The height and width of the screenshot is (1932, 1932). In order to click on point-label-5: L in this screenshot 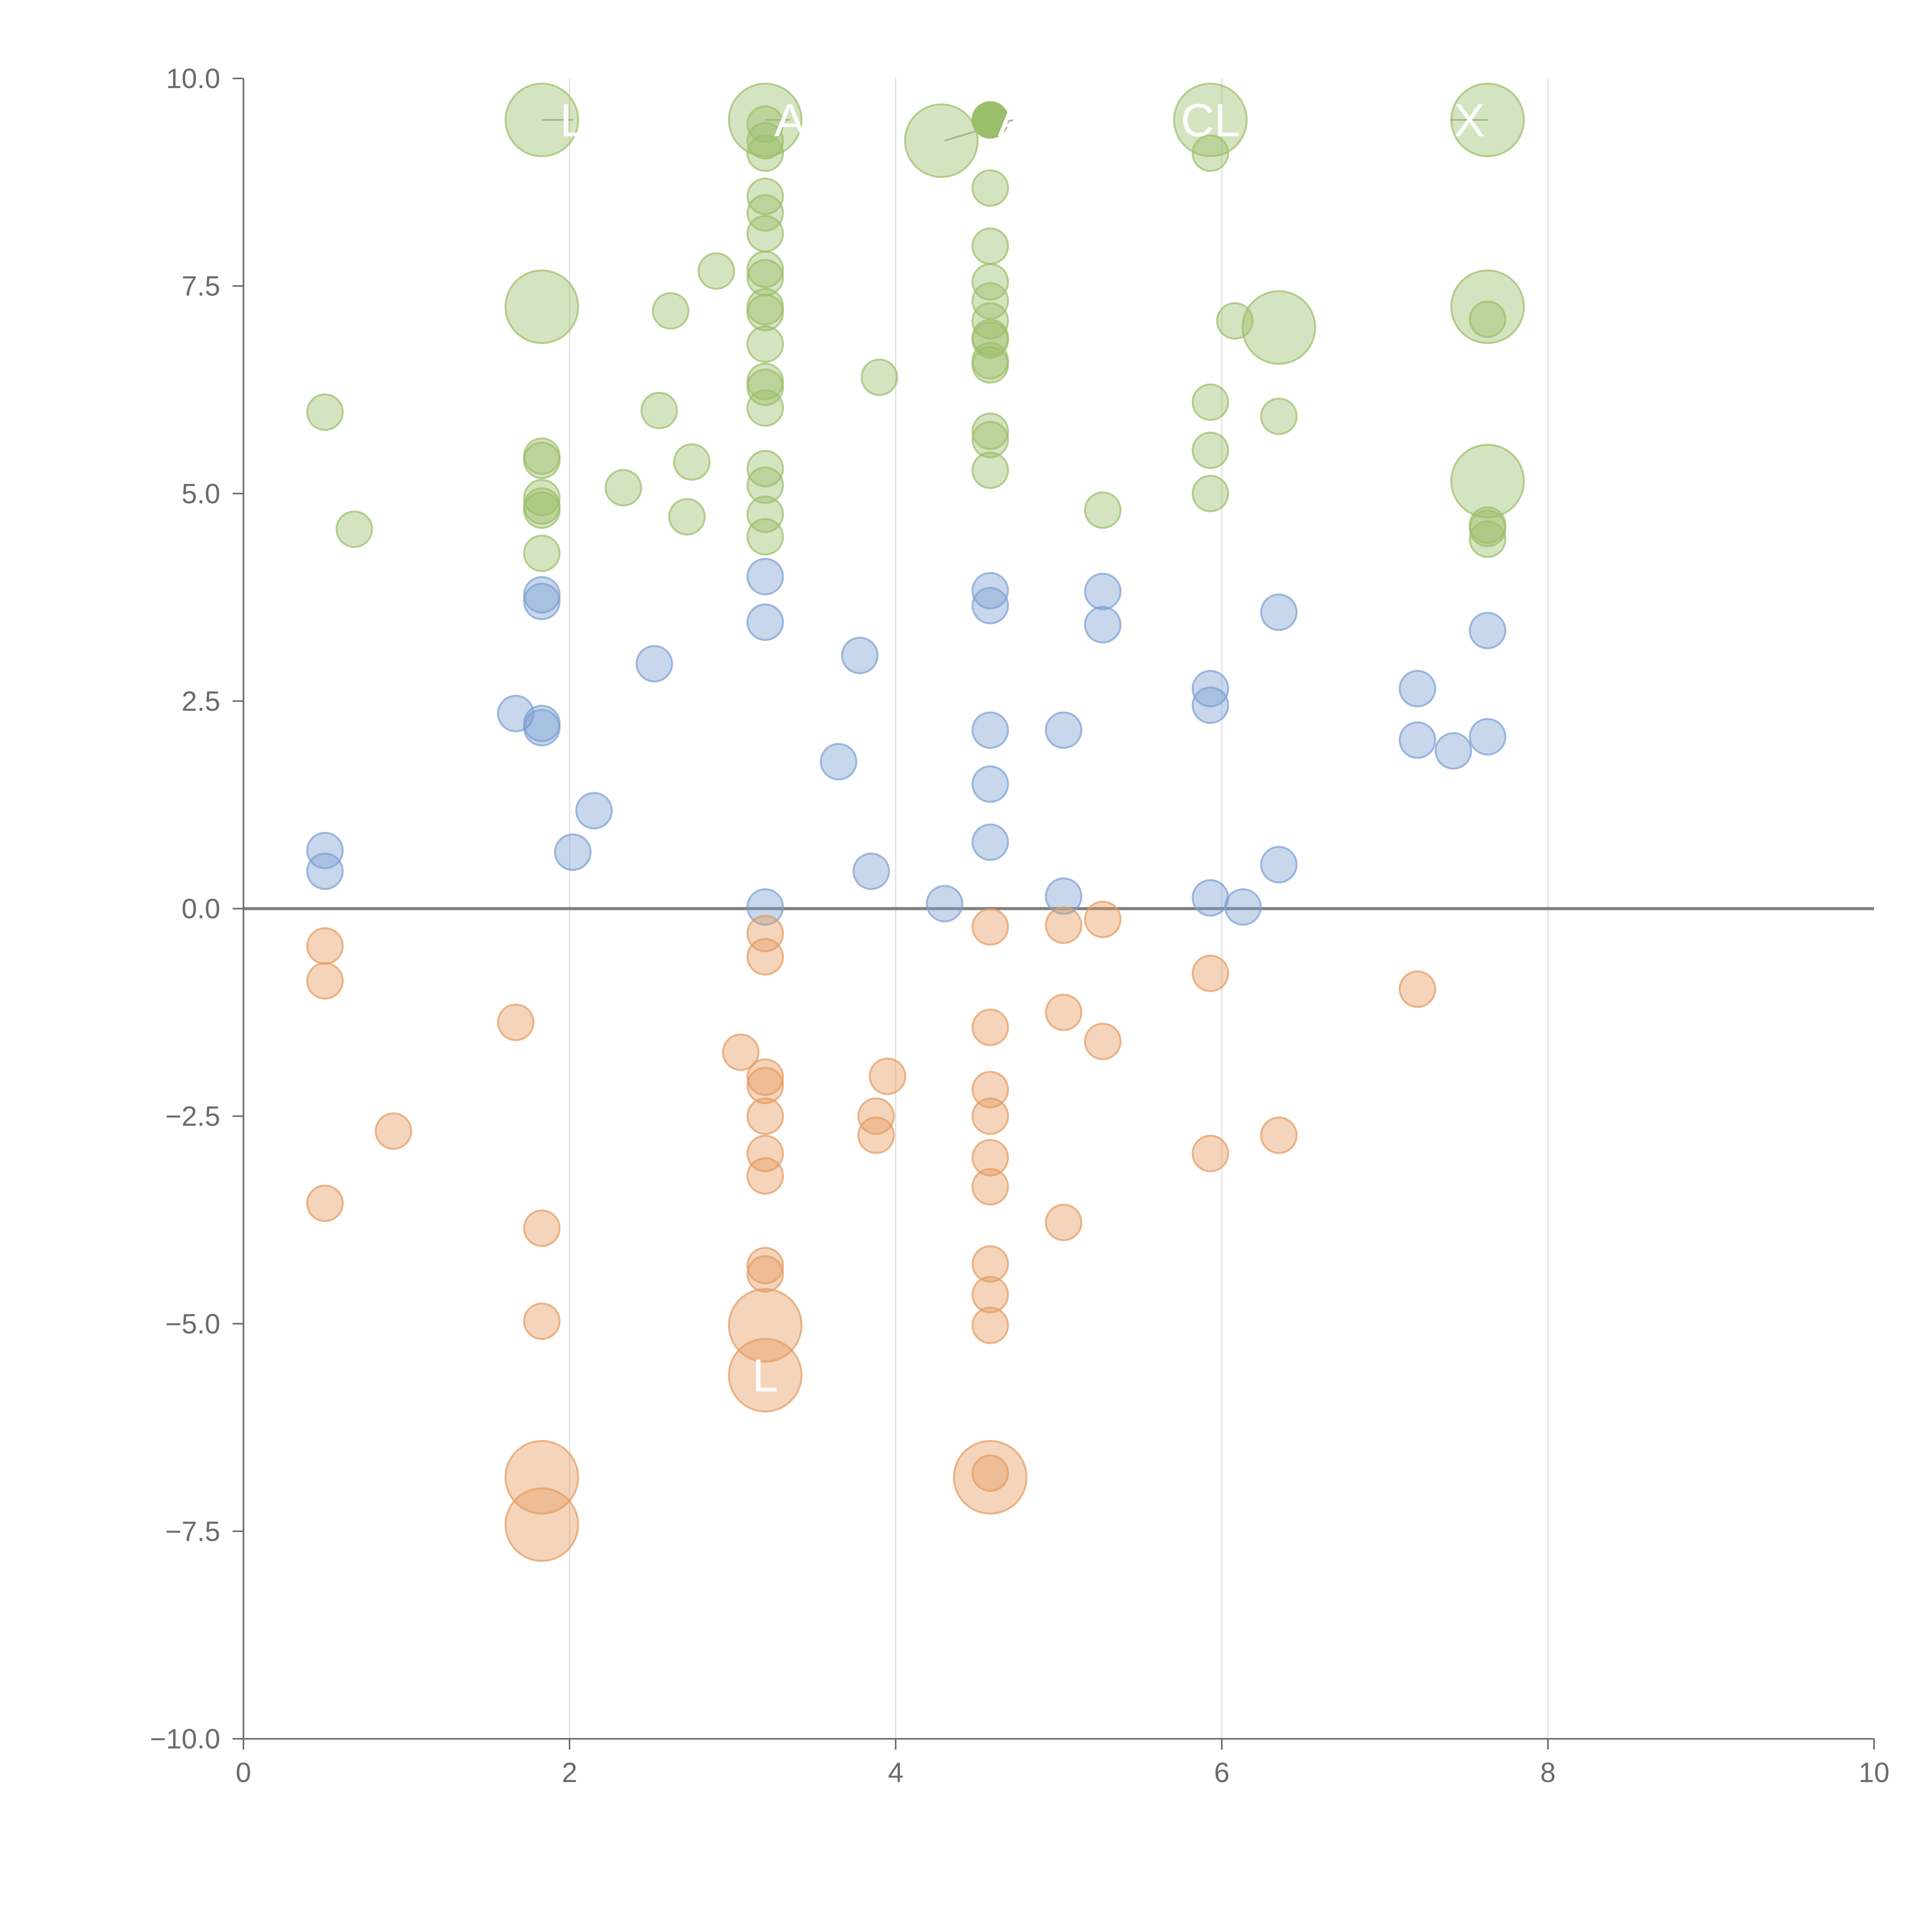, I will do `click(765, 1376)`.